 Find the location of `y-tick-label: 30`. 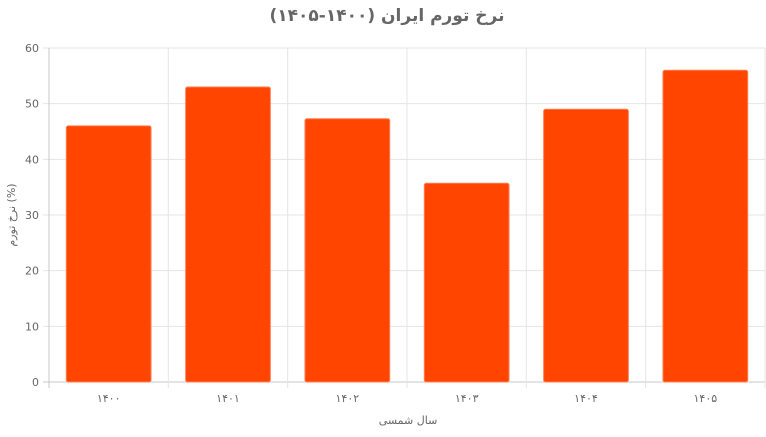

y-tick-label: 30 is located at coordinates (32, 215).